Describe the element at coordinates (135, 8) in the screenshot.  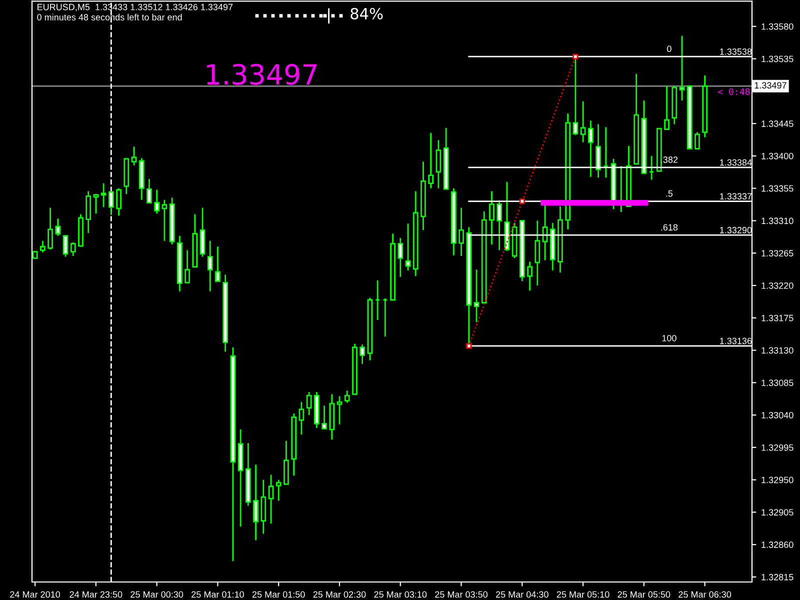
I see `chart-title: EURUSD,M5 1.33433 1.33512 1.33426 1.33497` at that location.